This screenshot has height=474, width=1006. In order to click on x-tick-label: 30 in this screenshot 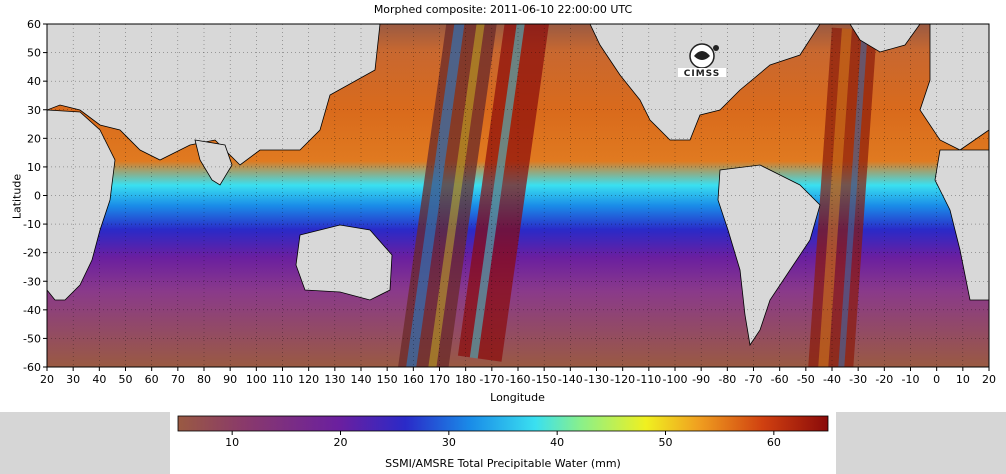, I will do `click(73, 379)`.